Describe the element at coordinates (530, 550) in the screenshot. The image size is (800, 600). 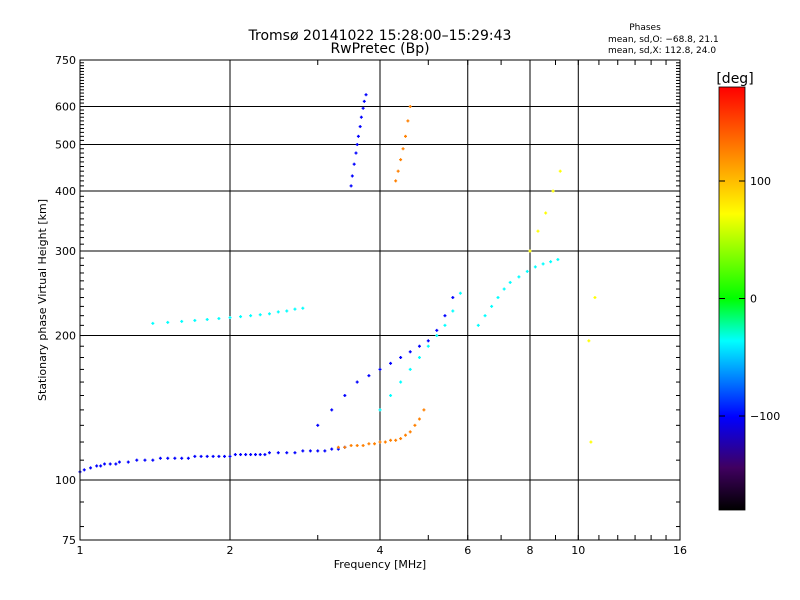
I see `x-tick-label: 8` at that location.